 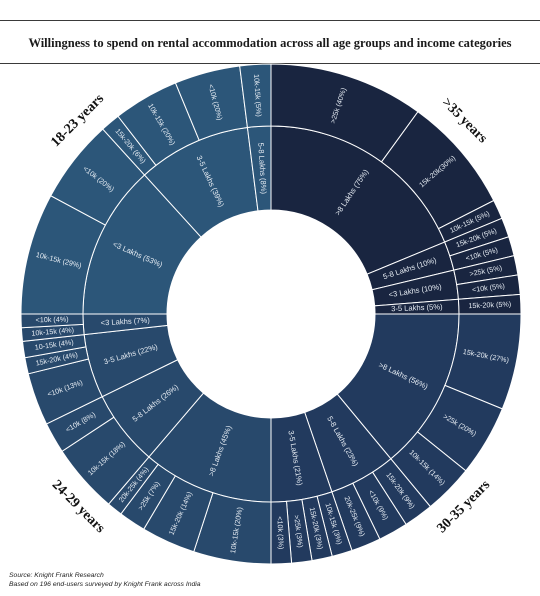 What do you see at coordinates (489, 304) in the screenshot?
I see `income-label-35-3-0: 15k-20k (5%)` at bounding box center [489, 304].